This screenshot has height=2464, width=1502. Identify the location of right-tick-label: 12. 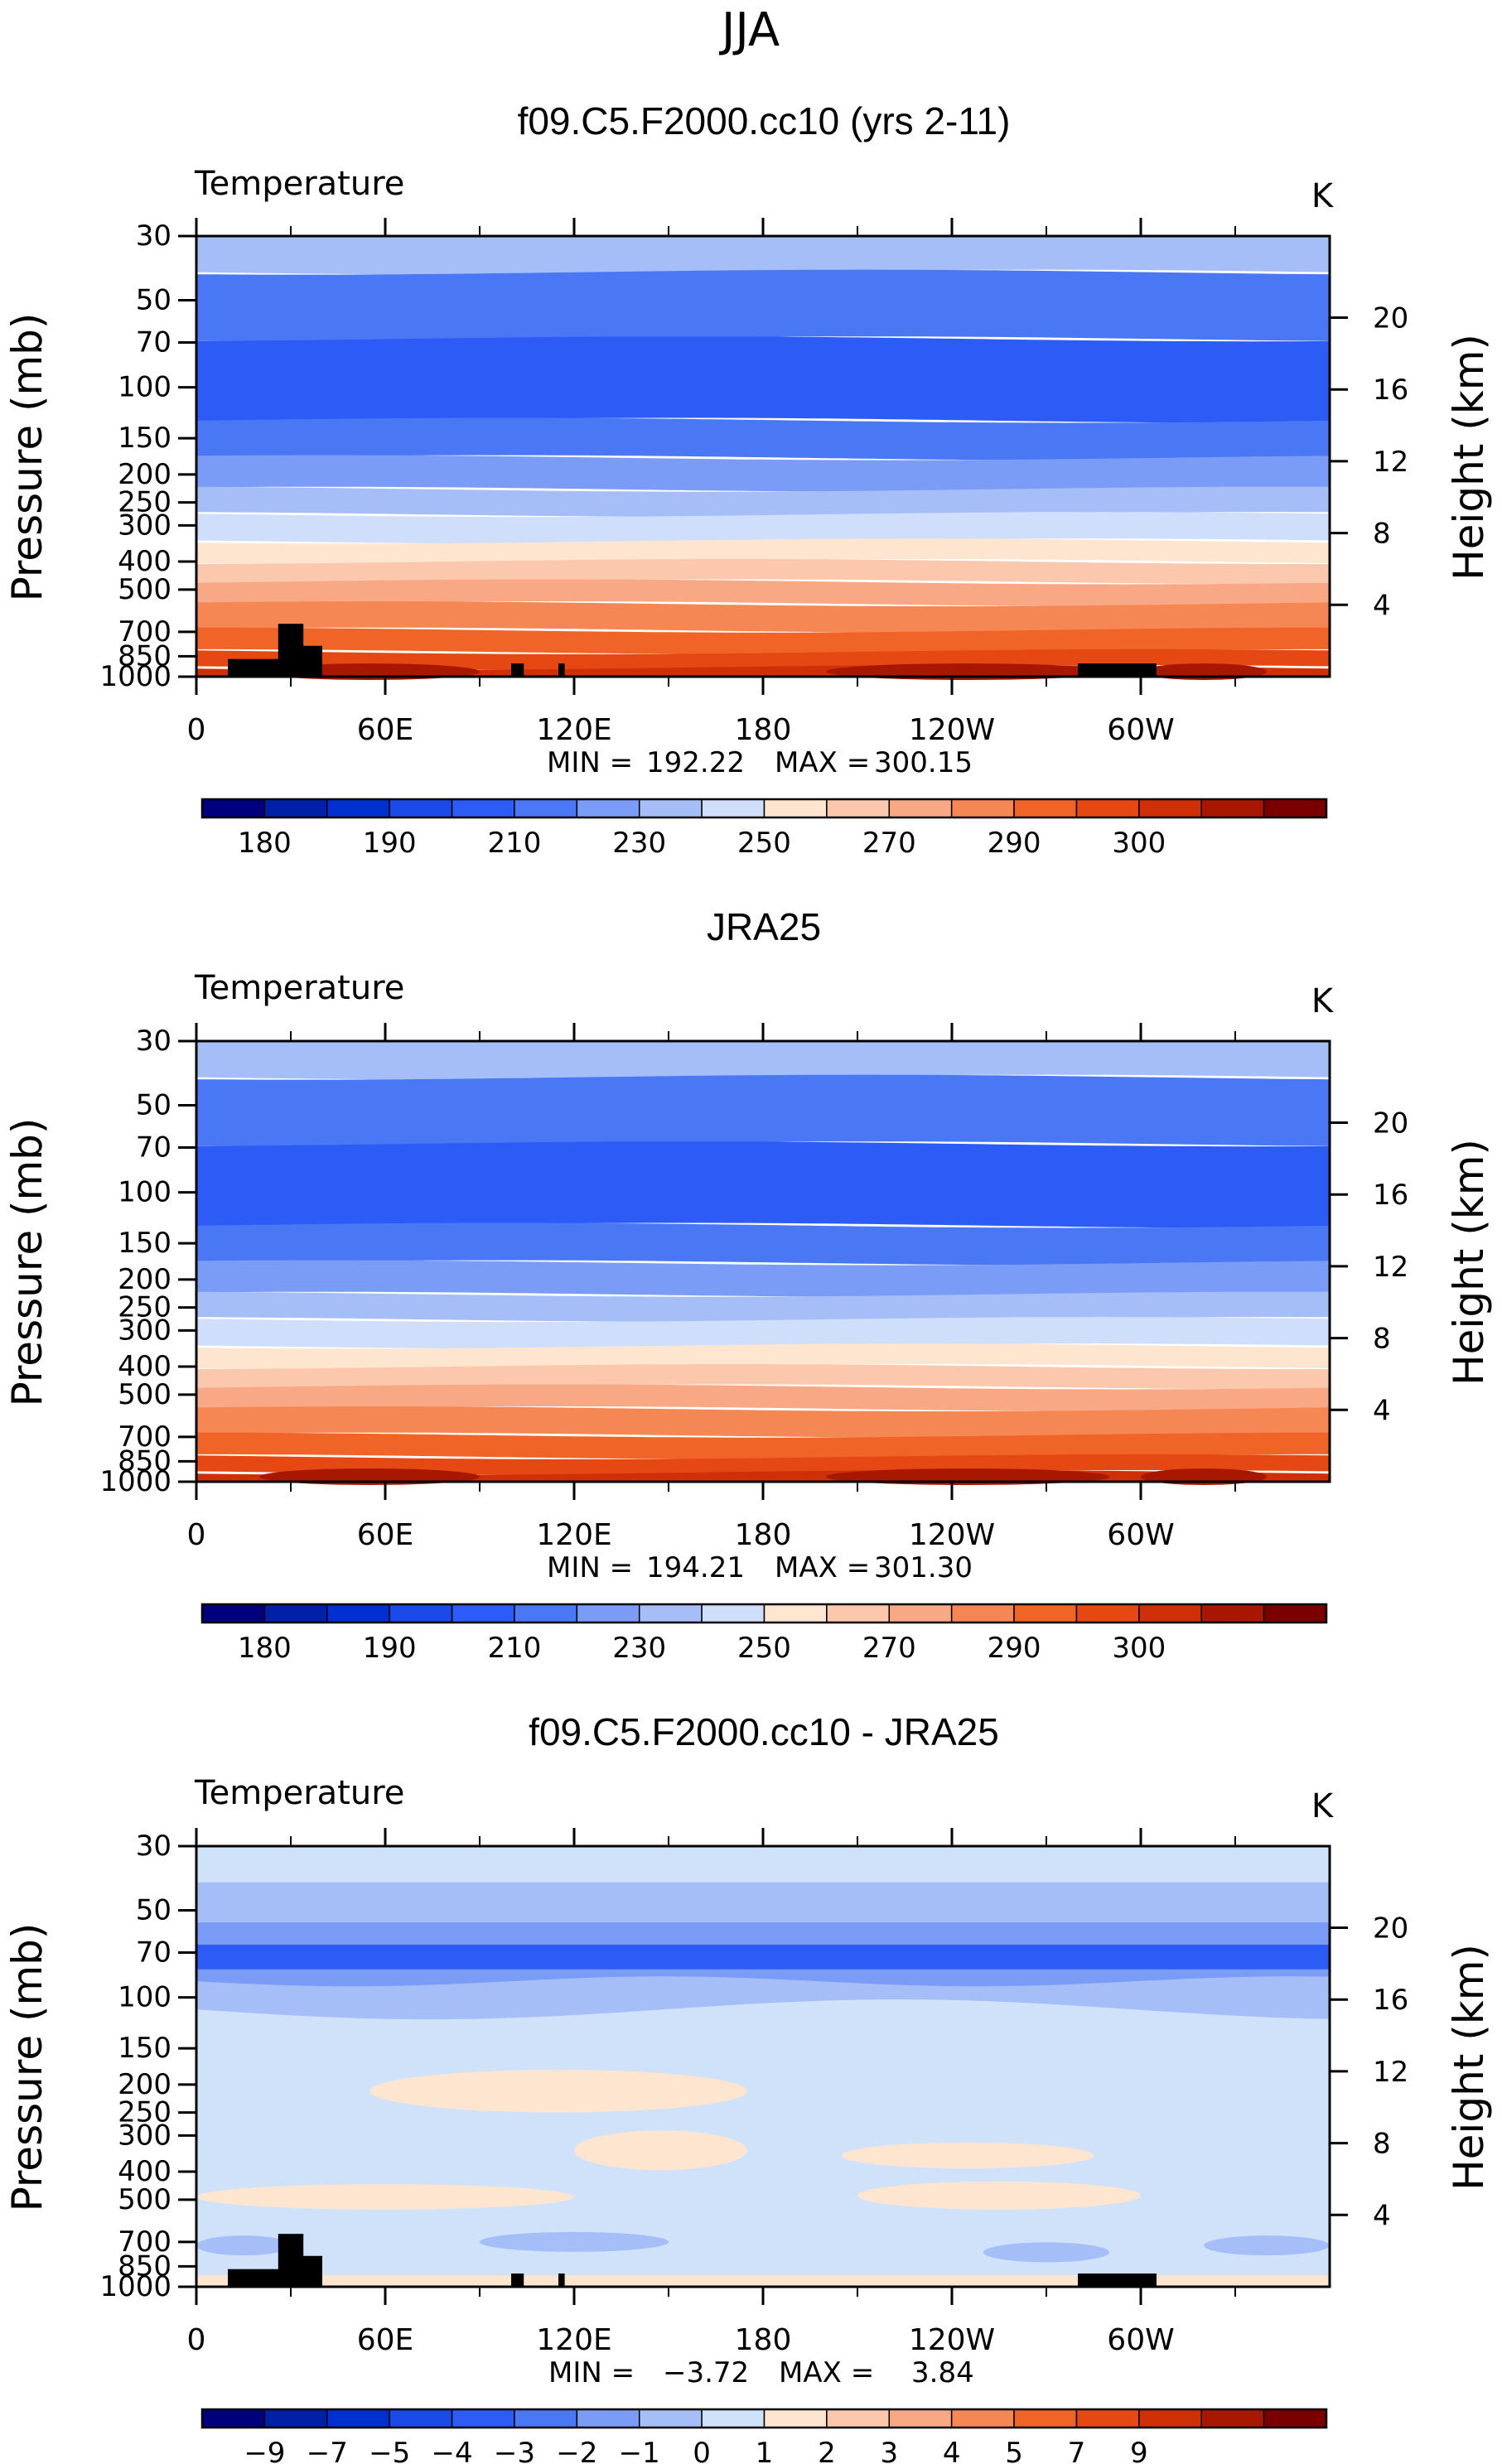
(1390, 2072).